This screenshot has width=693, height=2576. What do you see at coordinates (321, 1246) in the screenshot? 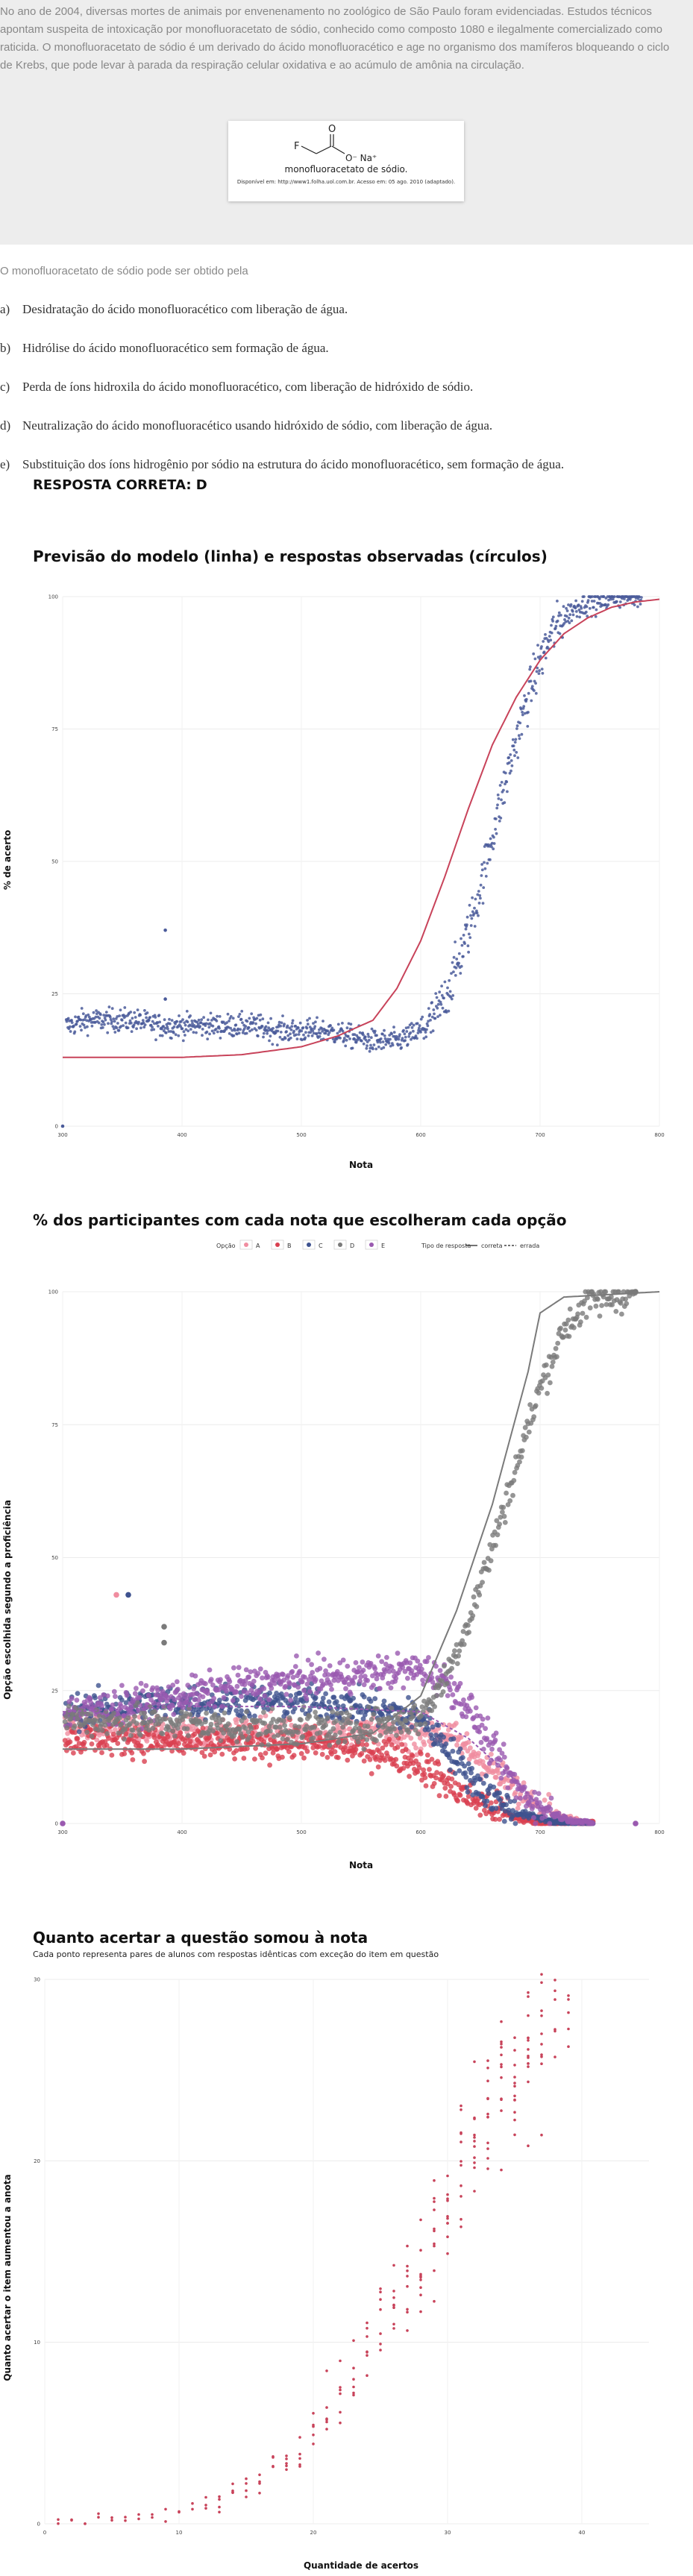
I see `legend-option-label: C` at bounding box center [321, 1246].